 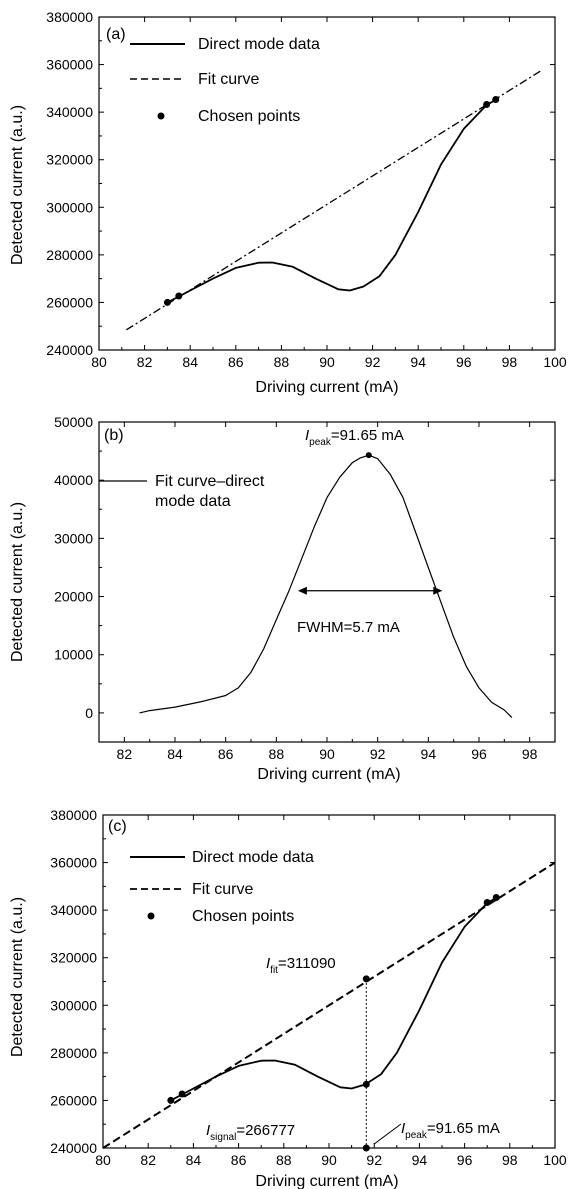 What do you see at coordinates (69, 65) in the screenshot?
I see `panel-a-y-tick-label: 360000` at bounding box center [69, 65].